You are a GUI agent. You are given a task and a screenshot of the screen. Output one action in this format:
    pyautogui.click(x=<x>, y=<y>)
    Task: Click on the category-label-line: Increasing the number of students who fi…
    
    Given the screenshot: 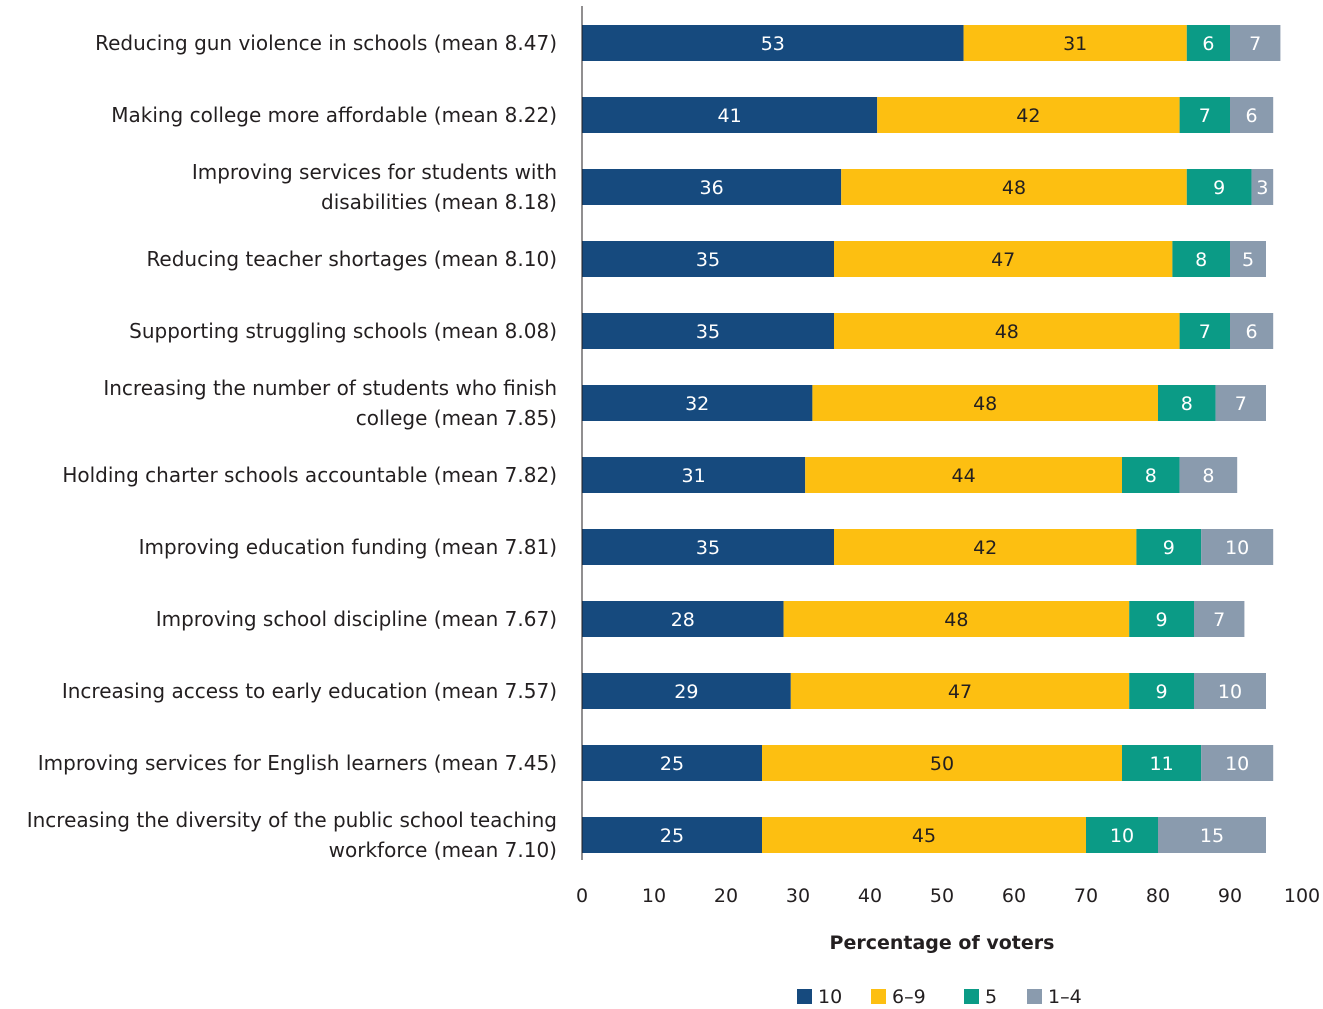 What is the action you would take?
    pyautogui.click(x=330, y=388)
    